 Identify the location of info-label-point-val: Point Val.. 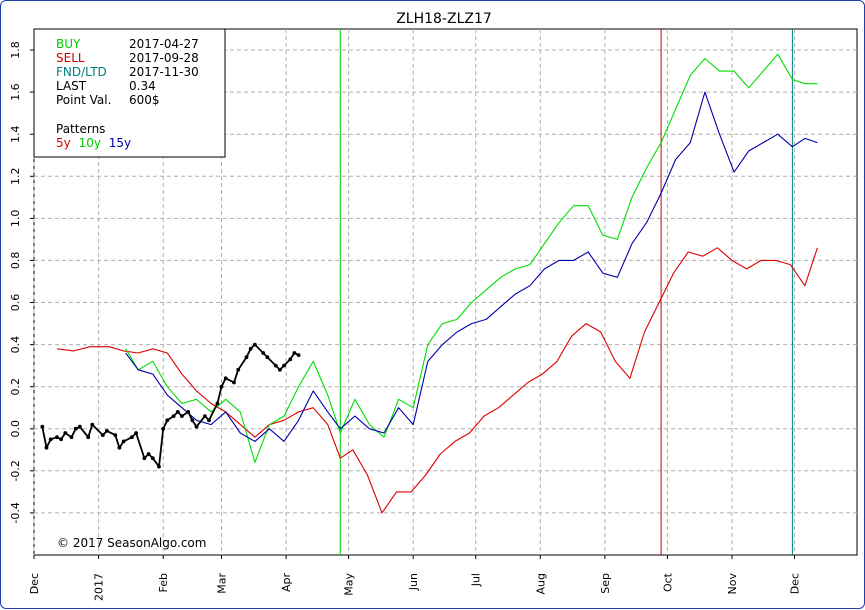
(83, 100).